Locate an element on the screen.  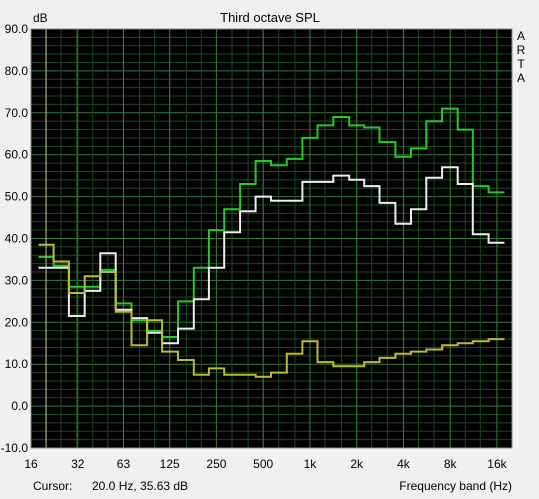
y-tick-label: 40.0 is located at coordinates (17, 239).